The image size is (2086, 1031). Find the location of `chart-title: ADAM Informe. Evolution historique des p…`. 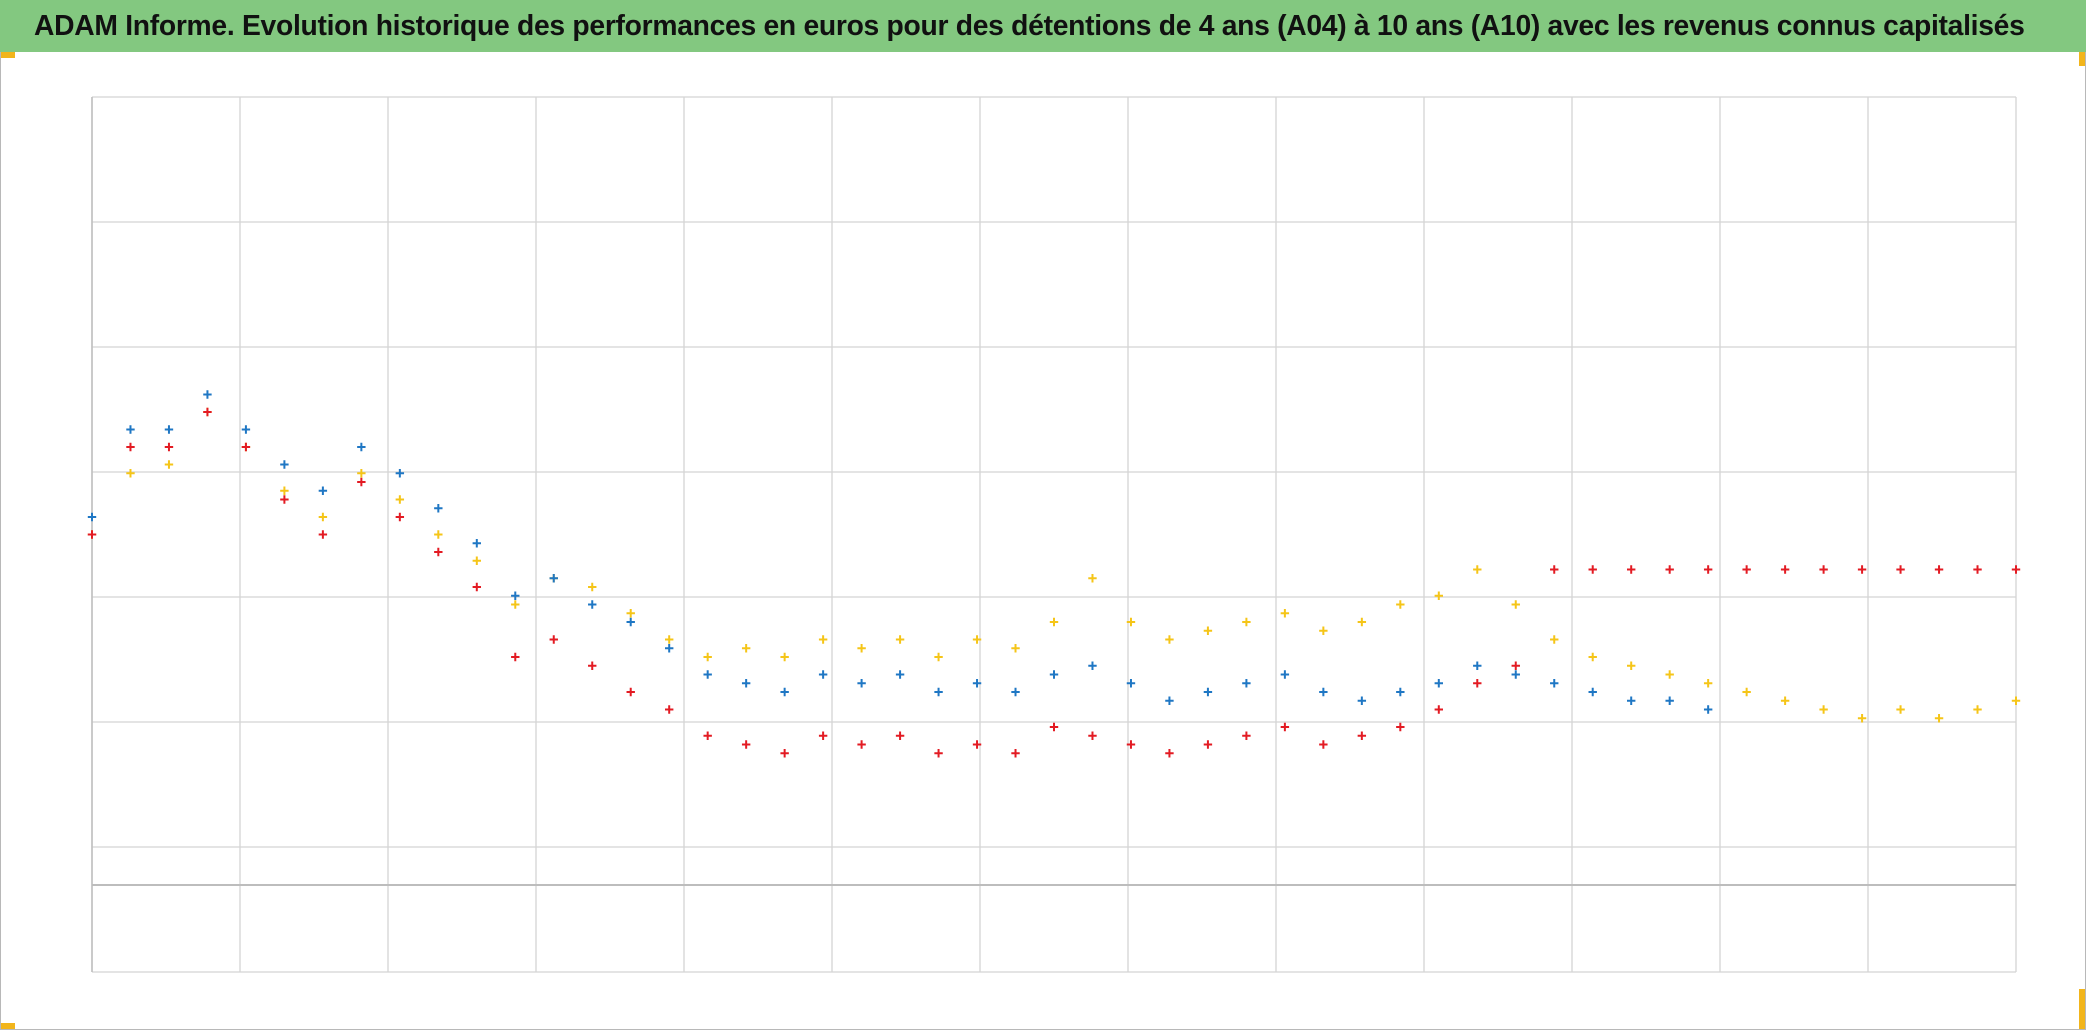

chart-title: ADAM Informe. Evolution historique des p… is located at coordinates (1029, 25).